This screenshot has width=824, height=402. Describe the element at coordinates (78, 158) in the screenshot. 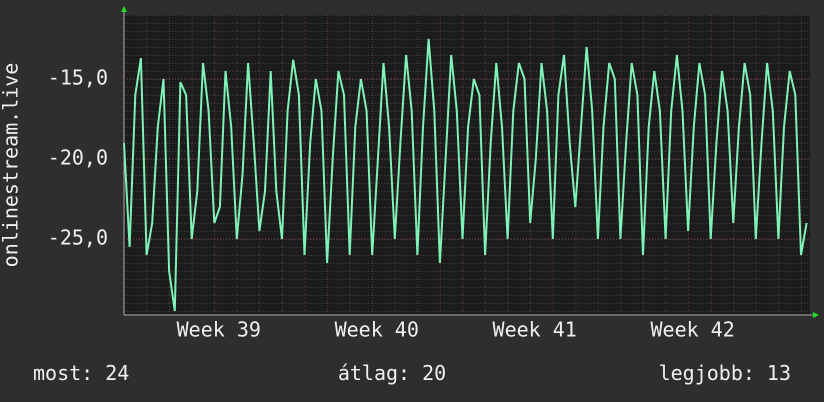

I see `y-tick-label: -20,0` at that location.